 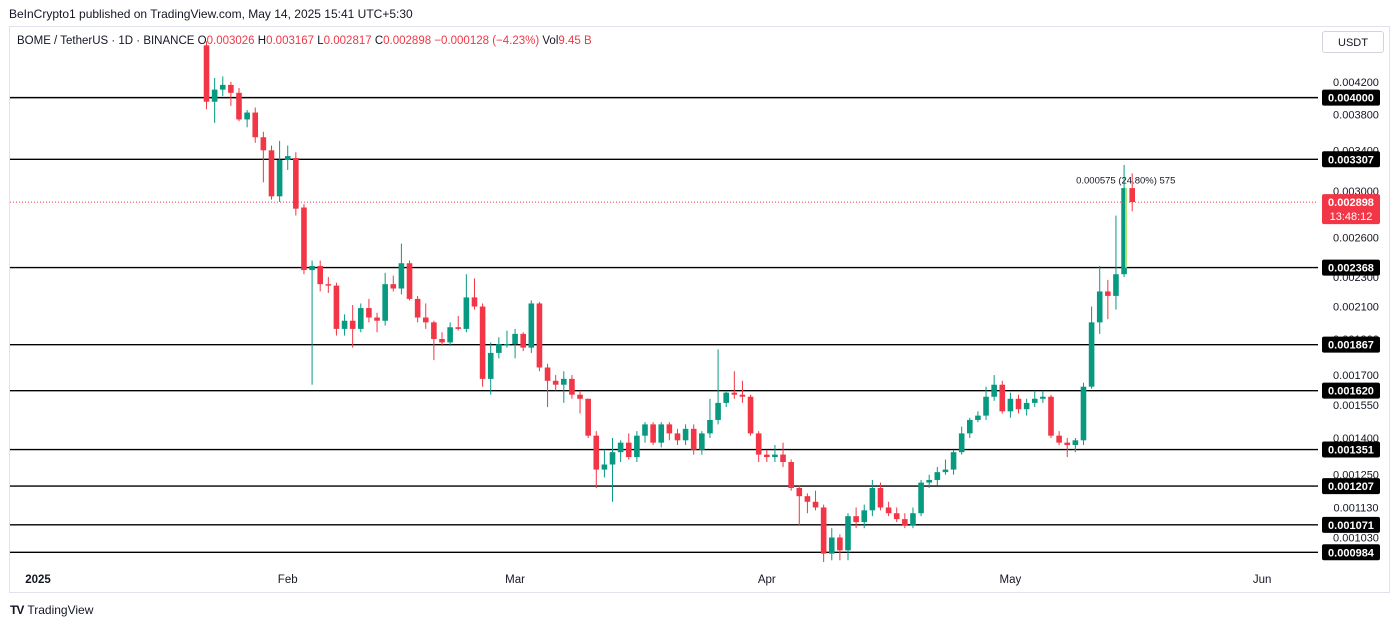 What do you see at coordinates (38, 580) in the screenshot?
I see `time-tick-label: 2025` at bounding box center [38, 580].